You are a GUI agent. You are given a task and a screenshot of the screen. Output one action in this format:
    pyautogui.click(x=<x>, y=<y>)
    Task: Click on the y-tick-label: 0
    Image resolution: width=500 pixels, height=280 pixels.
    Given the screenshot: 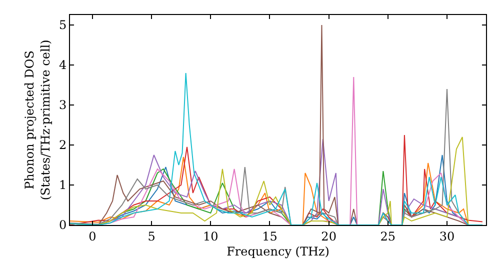 What is the action you would take?
    pyautogui.click(x=62, y=225)
    